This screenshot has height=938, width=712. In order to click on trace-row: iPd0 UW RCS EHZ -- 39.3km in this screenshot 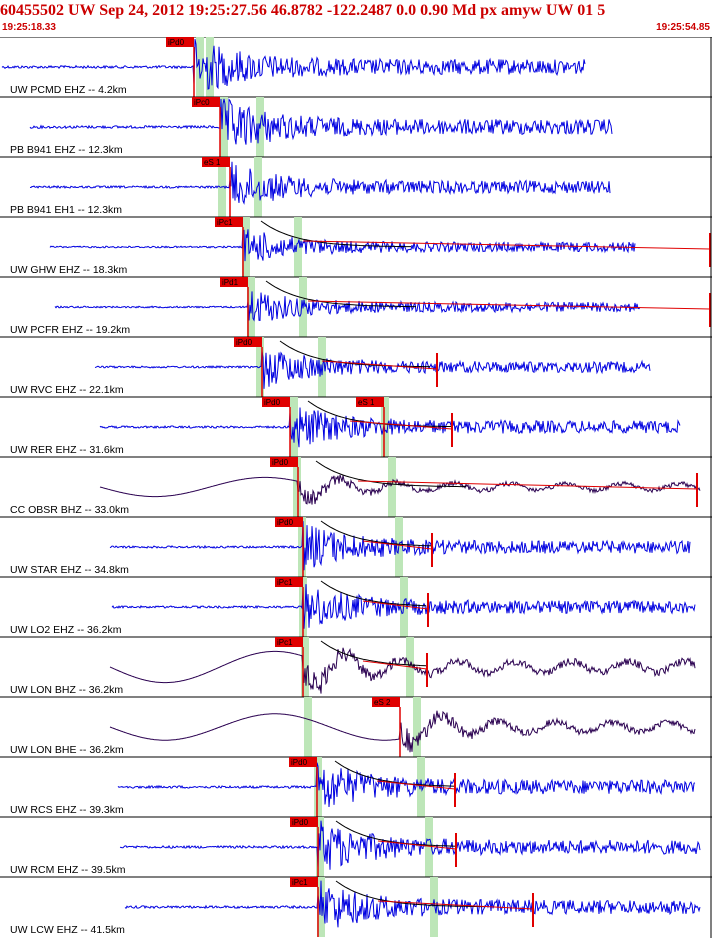, I will do `click(356, 786)`.